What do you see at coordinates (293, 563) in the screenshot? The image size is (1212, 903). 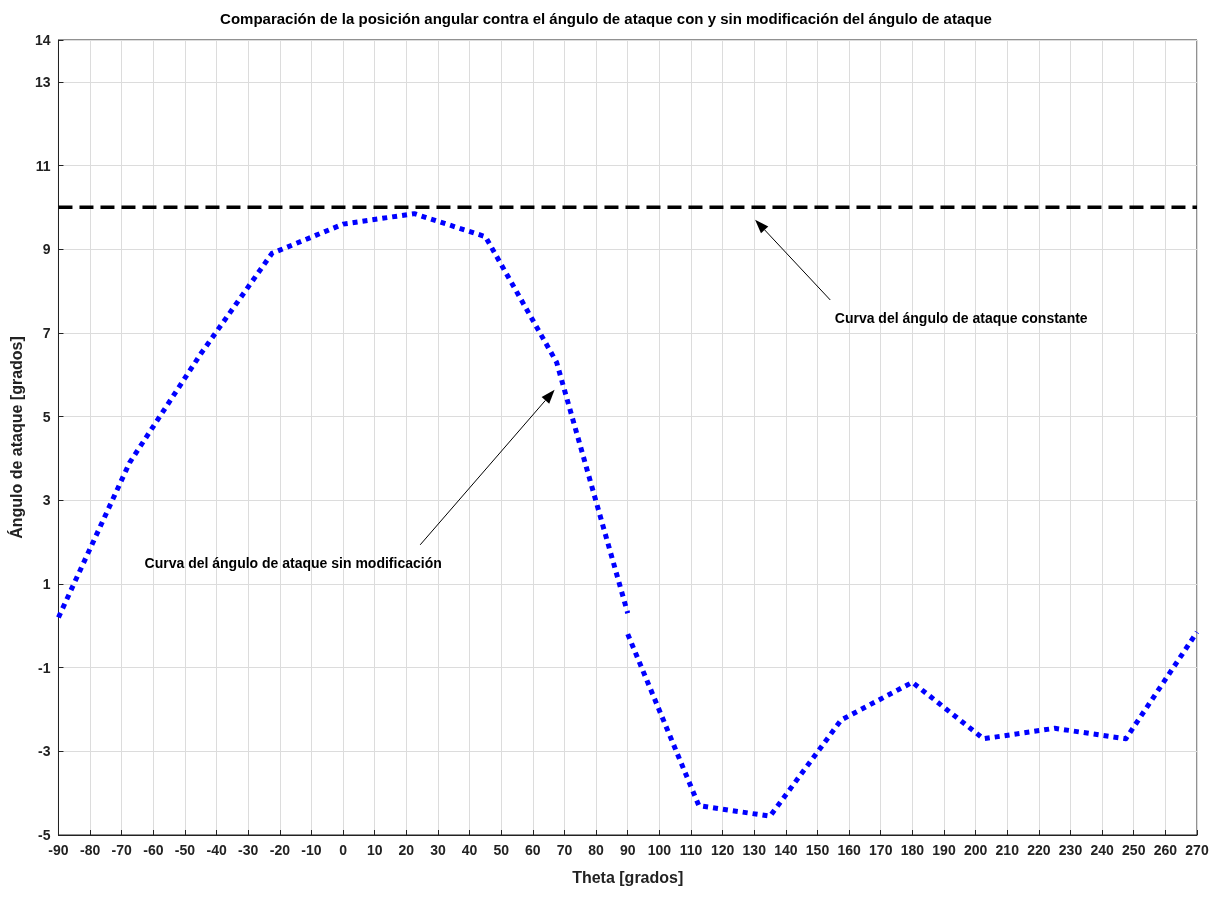 I see `annotation: Curva del ángulo de ataque sin modificación` at bounding box center [293, 563].